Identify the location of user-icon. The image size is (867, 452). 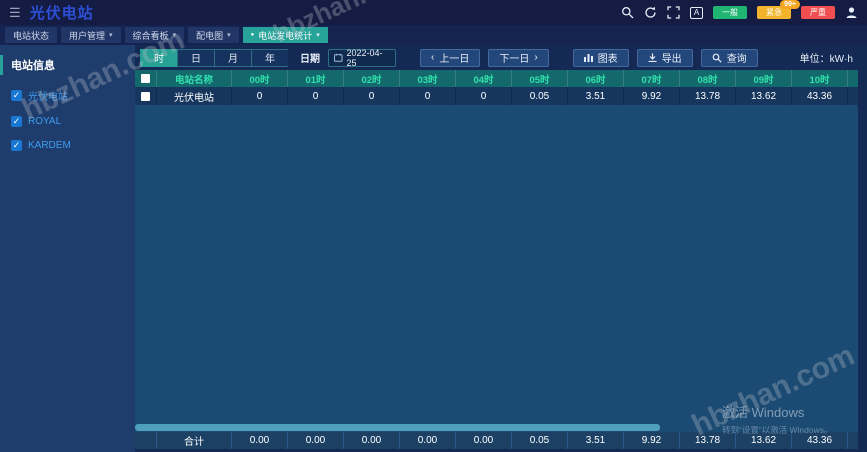
(851, 12).